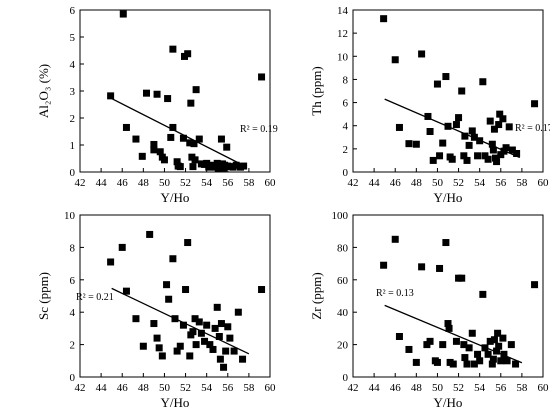 This screenshot has height=410, width=550. Describe the element at coordinates (228, 183) in the screenshot. I see `x-tick-label: 56` at that location.